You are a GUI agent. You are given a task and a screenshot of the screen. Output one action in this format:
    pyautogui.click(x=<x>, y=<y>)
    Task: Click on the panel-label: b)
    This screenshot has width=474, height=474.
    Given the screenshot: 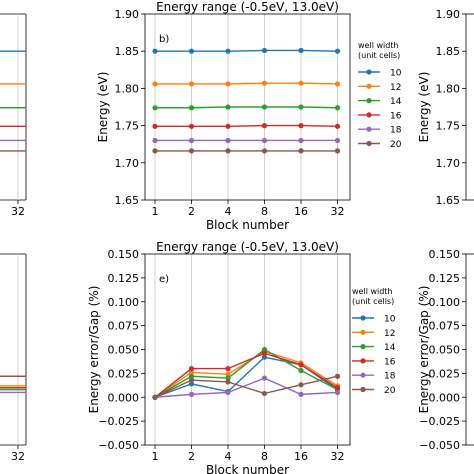 What is the action you would take?
    pyautogui.click(x=164, y=39)
    